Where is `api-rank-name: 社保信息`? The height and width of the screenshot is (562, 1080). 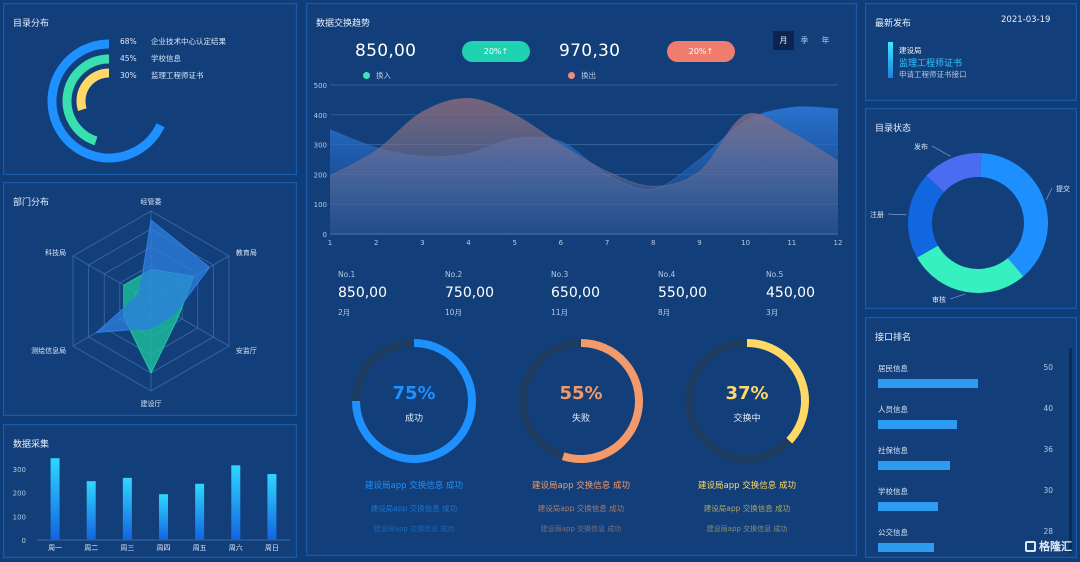 api-rank-name: 社保信息 is located at coordinates (893, 450).